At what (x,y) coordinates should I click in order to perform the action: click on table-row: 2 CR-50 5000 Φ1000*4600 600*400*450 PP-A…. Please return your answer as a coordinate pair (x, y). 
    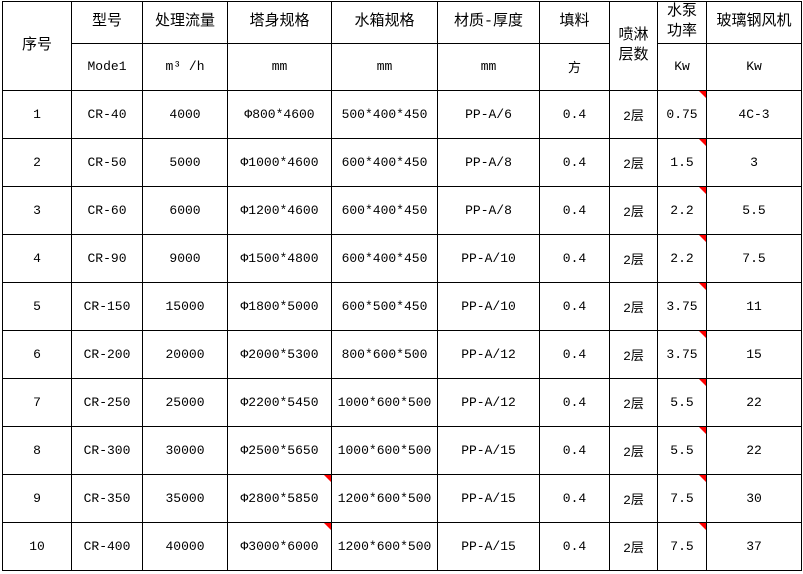
    Looking at the image, I should click on (402, 162).